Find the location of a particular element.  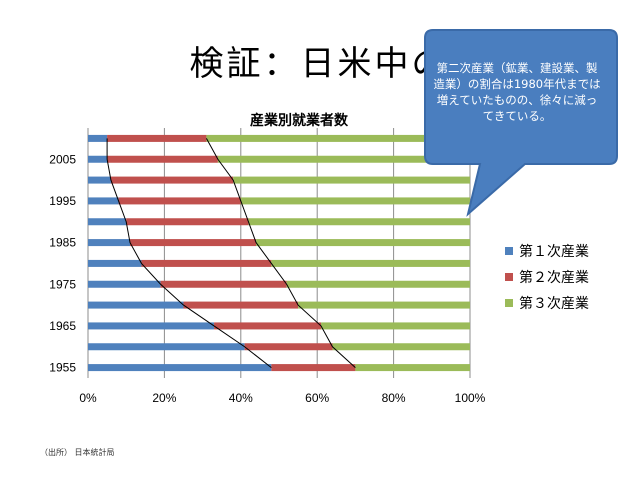

chart-title: 産業別就業者数 is located at coordinates (299, 121).